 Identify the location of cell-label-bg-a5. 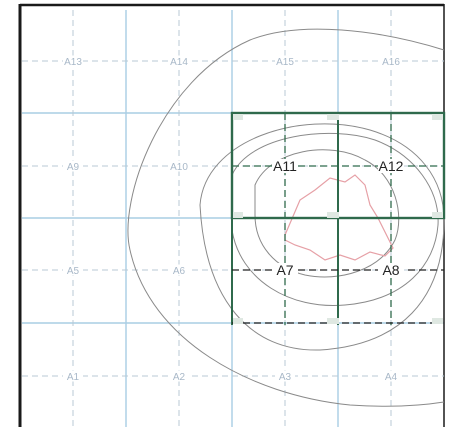
(73, 270).